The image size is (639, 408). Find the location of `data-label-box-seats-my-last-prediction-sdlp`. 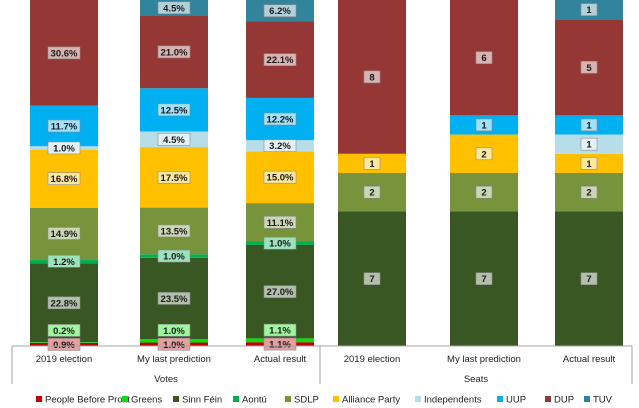

data-label-box-seats-my-last-prediction-sdlp is located at coordinates (484, 192).